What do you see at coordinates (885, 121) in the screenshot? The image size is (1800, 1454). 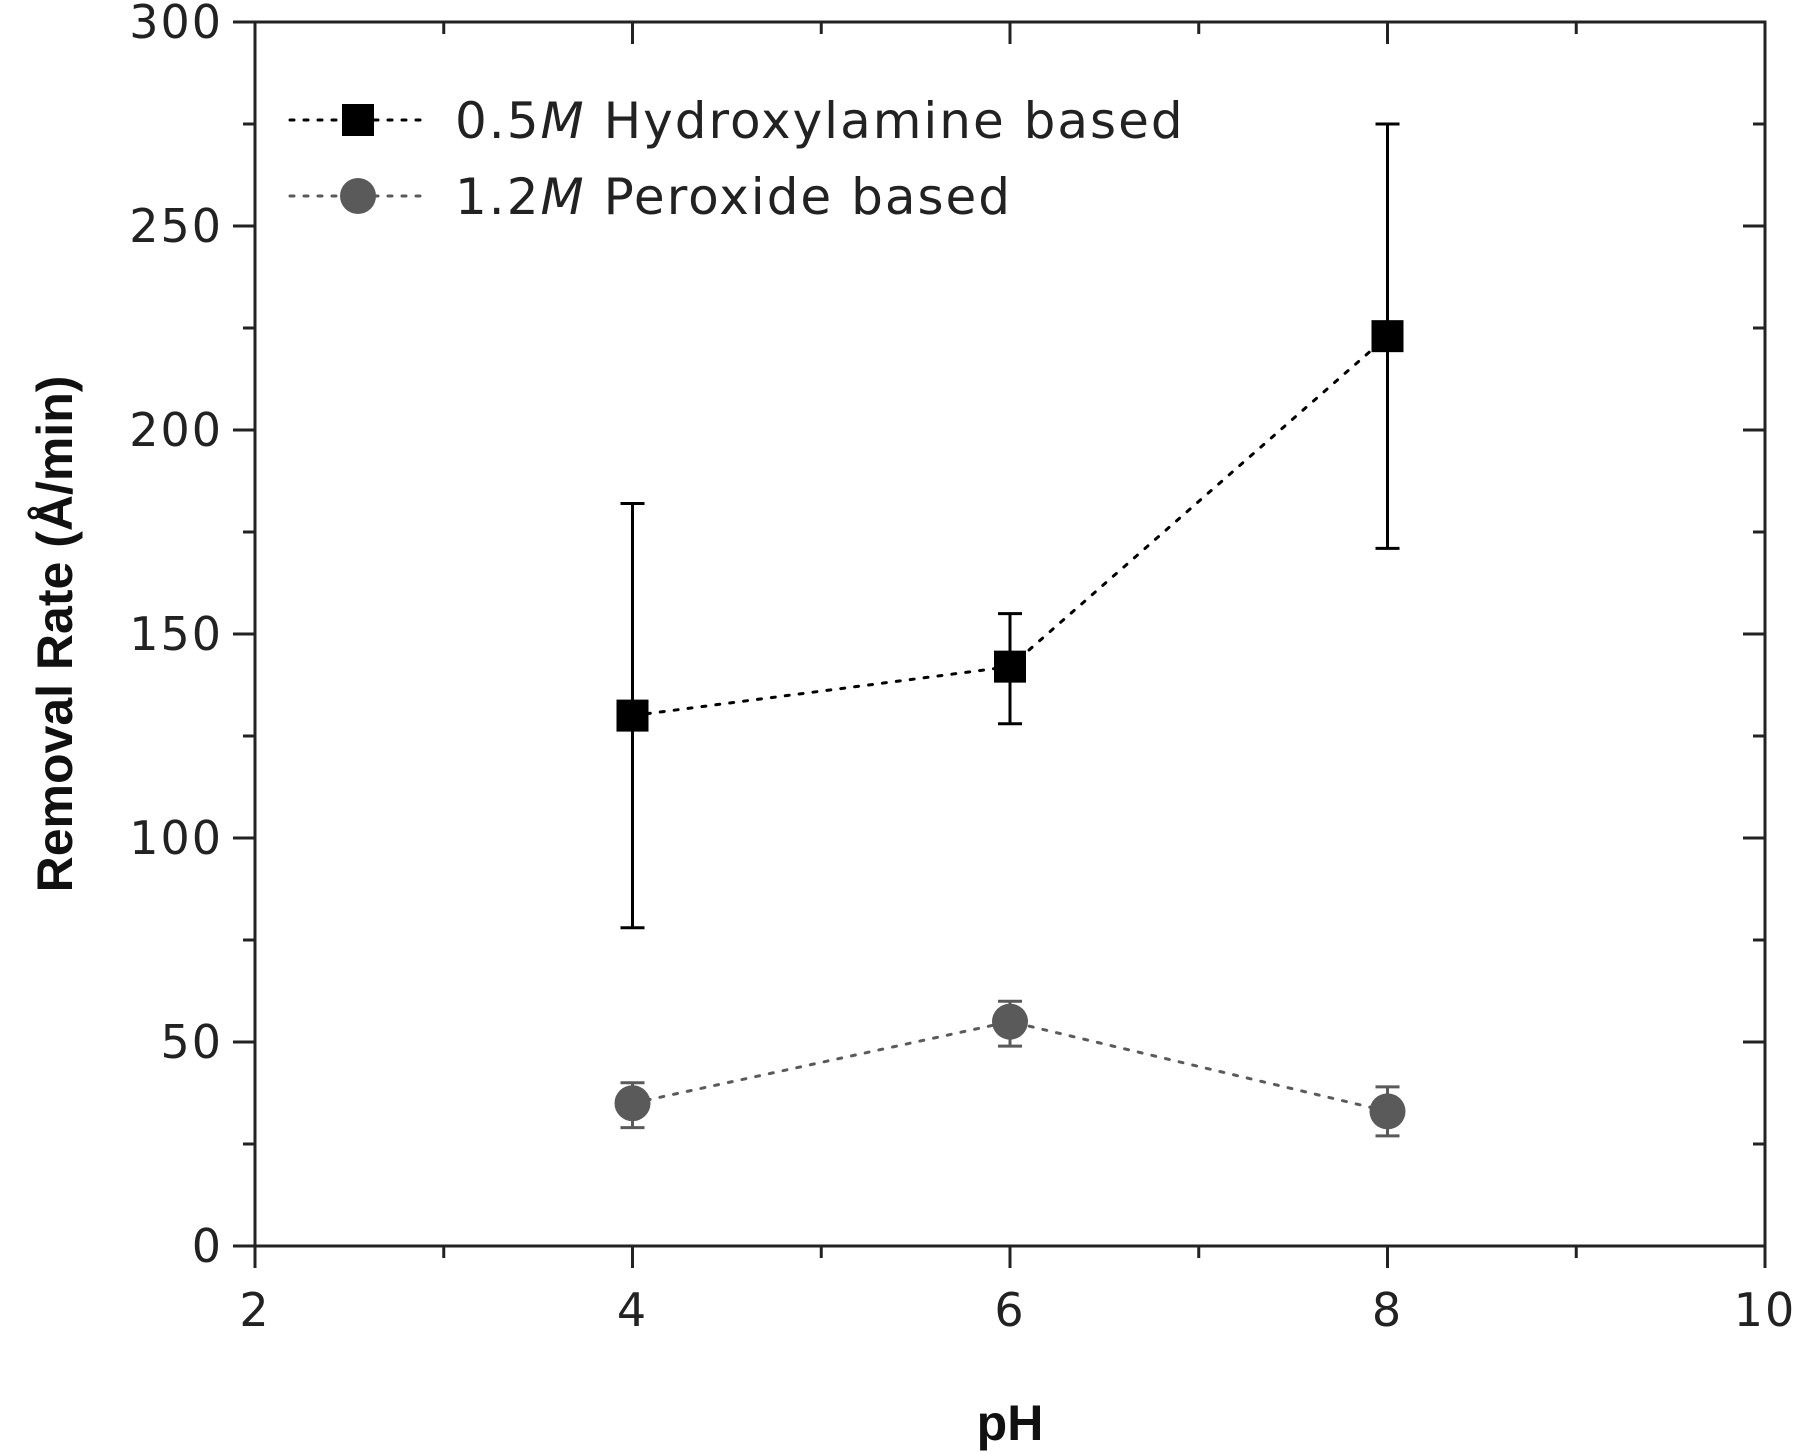 I see `legend-label-suffix: Hydroxylamine based` at bounding box center [885, 121].